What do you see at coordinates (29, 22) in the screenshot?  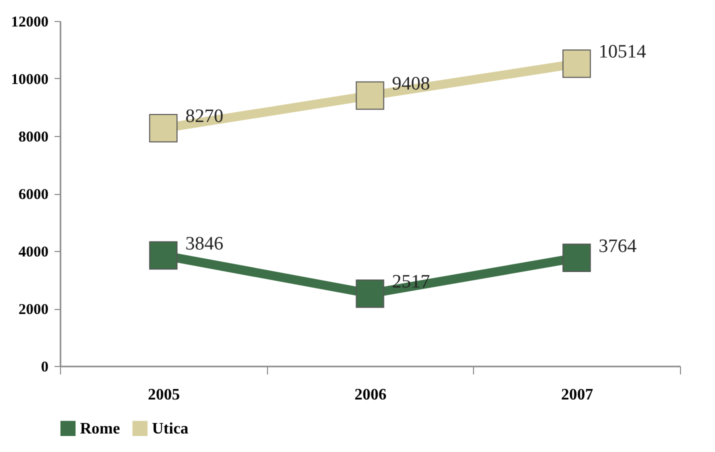 I see `y-tick-label: 12000` at bounding box center [29, 22].